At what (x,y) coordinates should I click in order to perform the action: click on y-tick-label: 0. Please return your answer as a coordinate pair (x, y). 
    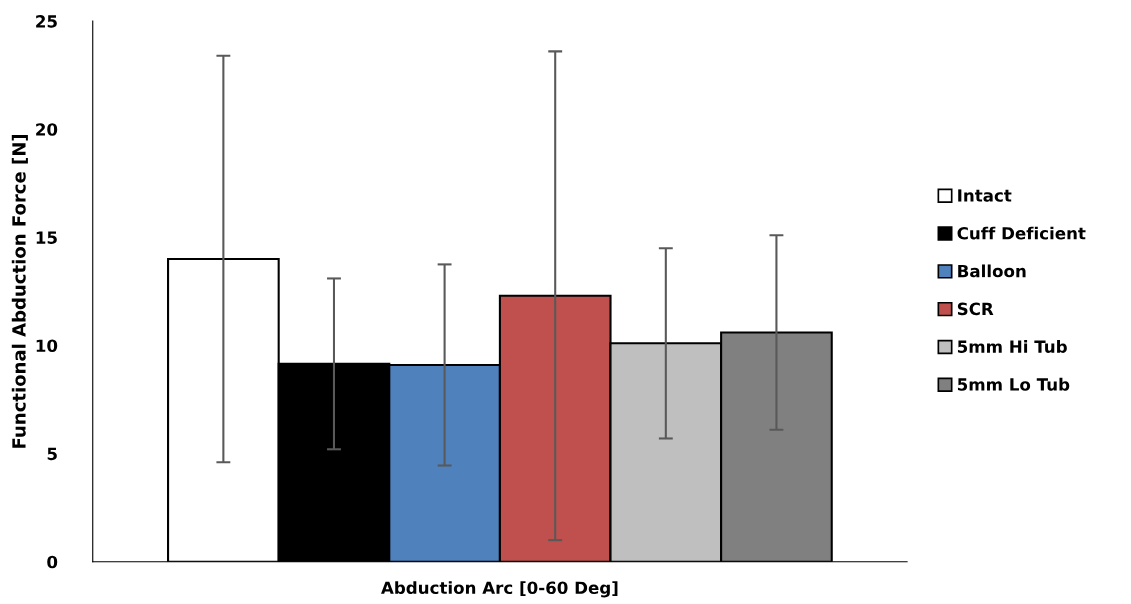
    Looking at the image, I should click on (52, 562).